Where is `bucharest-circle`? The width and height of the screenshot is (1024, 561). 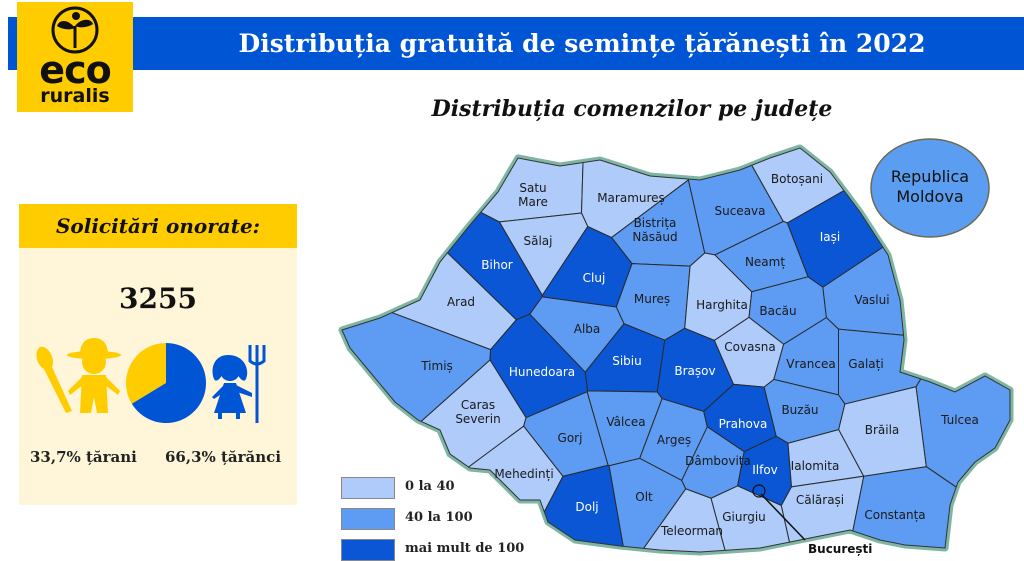 bucharest-circle is located at coordinates (759, 491).